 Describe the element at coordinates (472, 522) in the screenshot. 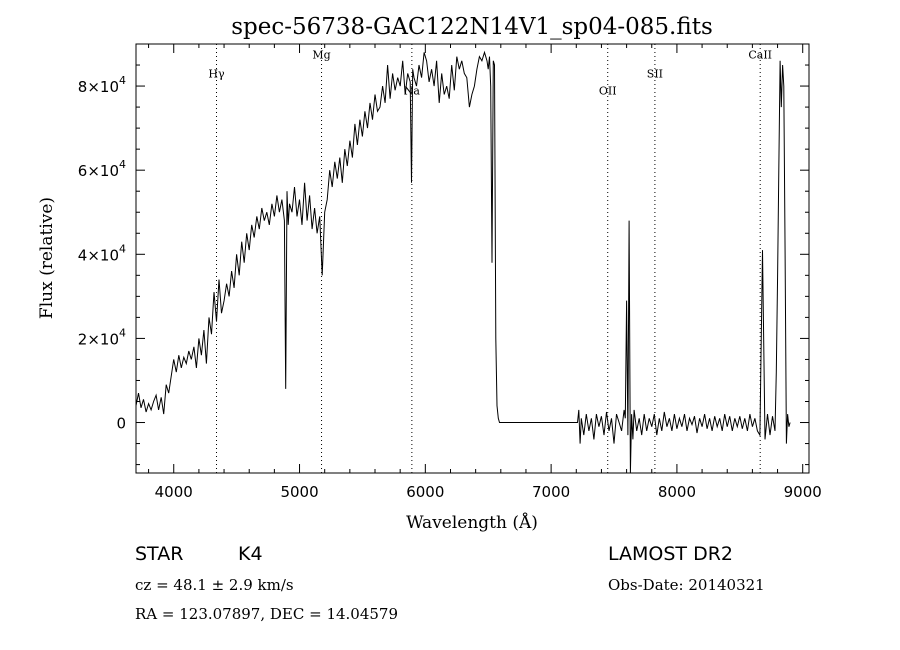

I see `x-axis-label: Wavelength (Å)` at that location.